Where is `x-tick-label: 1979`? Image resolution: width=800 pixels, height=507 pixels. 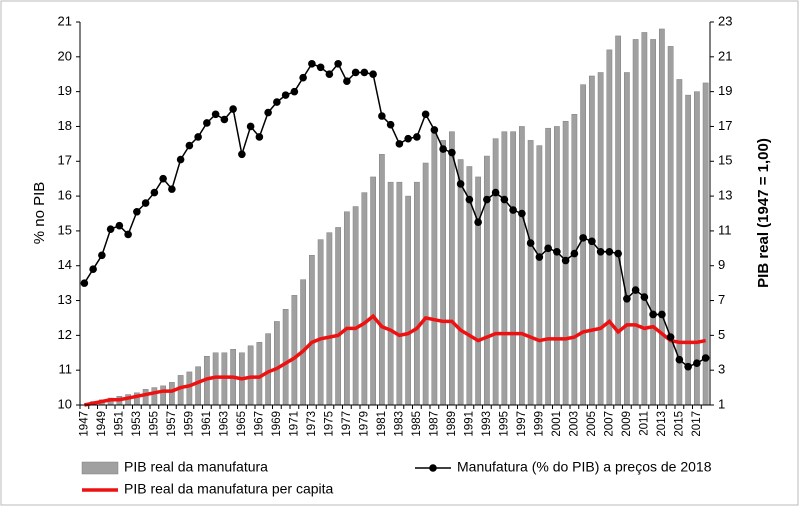
x-tick-label: 1979 is located at coordinates (364, 424).